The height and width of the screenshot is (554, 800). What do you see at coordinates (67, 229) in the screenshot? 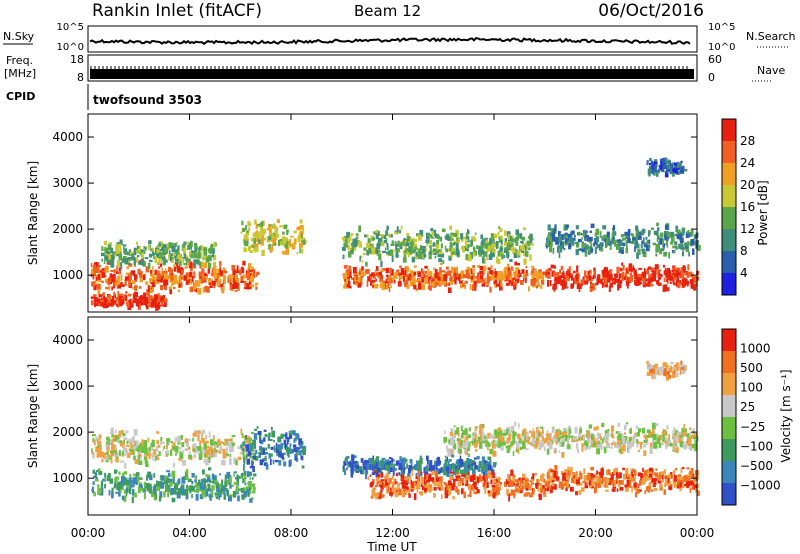
I see `y-tick-label: 2000` at bounding box center [67, 229].